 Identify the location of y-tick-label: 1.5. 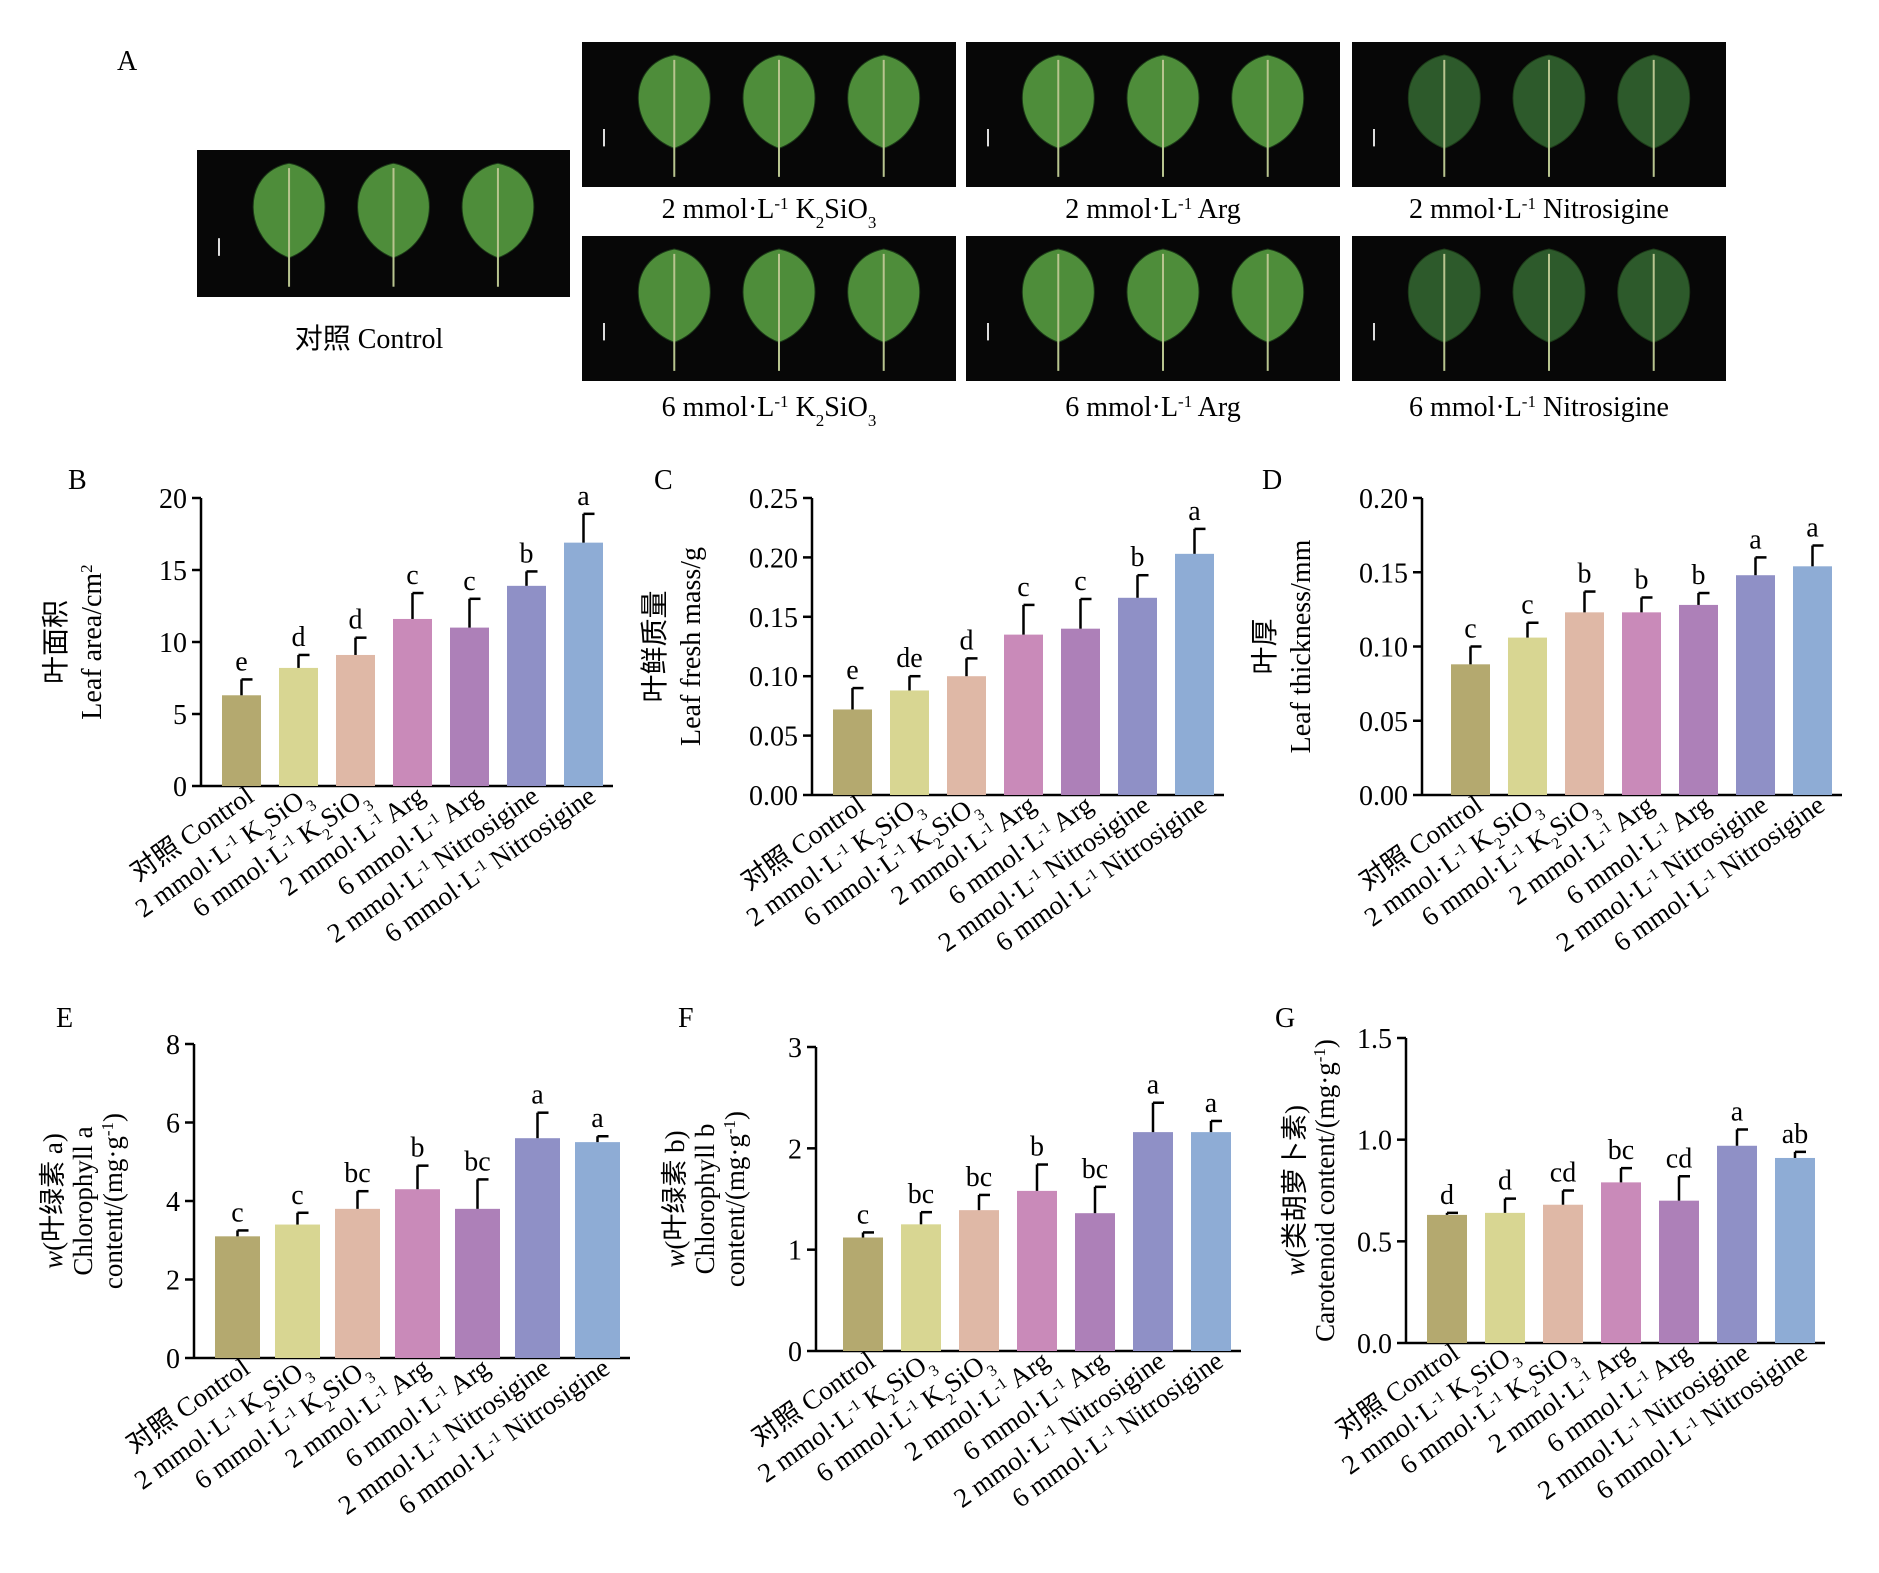
(1374, 1039).